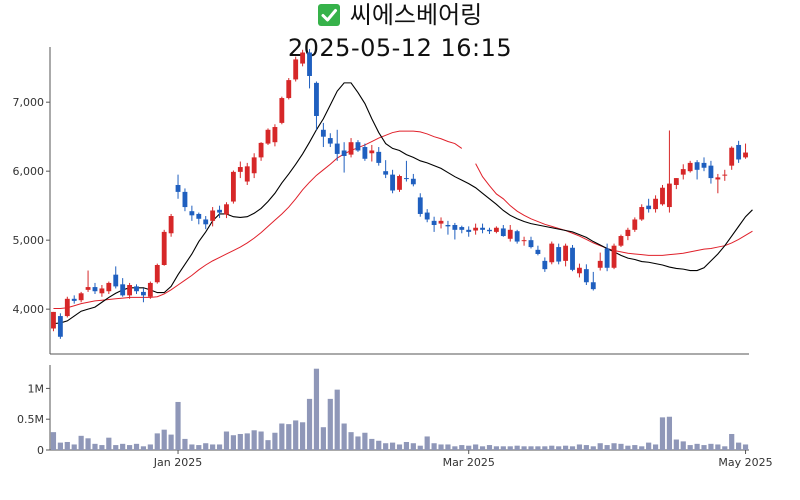  I want to click on x-tick-label: Mar 2025, so click(469, 462).